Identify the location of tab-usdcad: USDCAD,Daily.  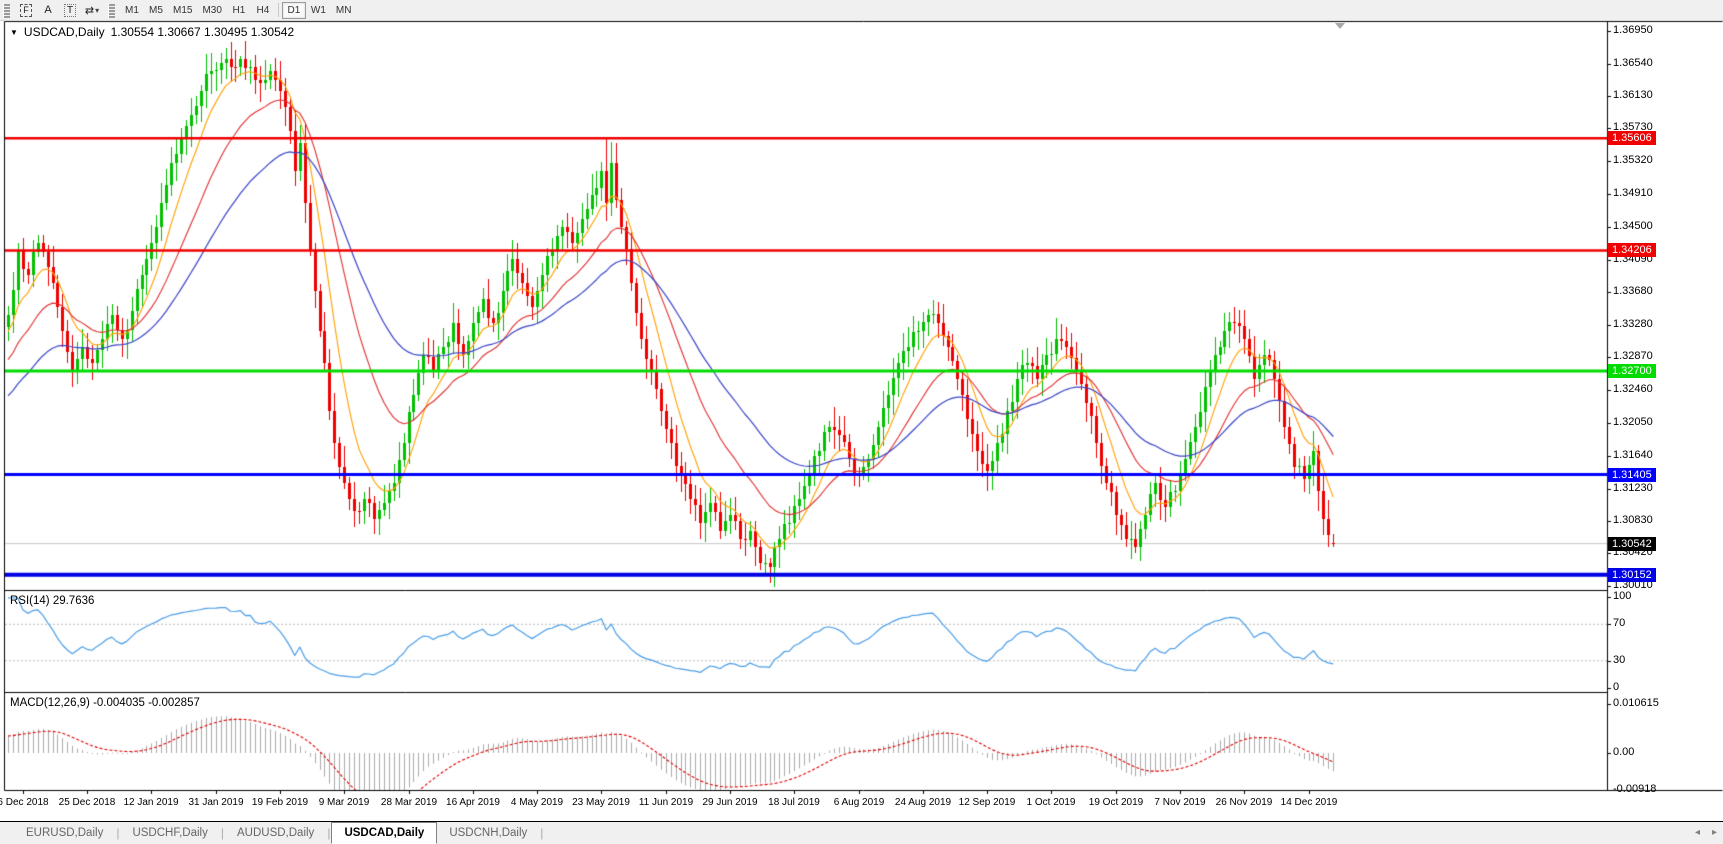
(384, 833).